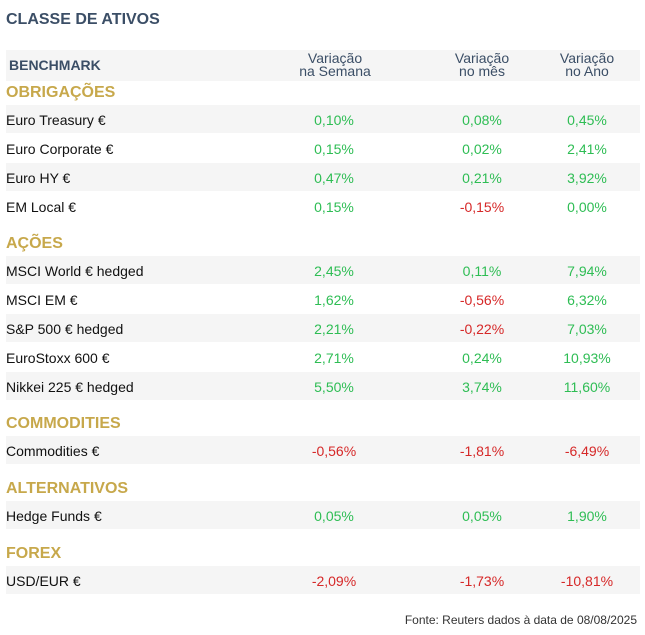 This screenshot has width=645, height=635. I want to click on table-row: MSCI EM € 1,62% -0,56% 6,32%, so click(323, 299).